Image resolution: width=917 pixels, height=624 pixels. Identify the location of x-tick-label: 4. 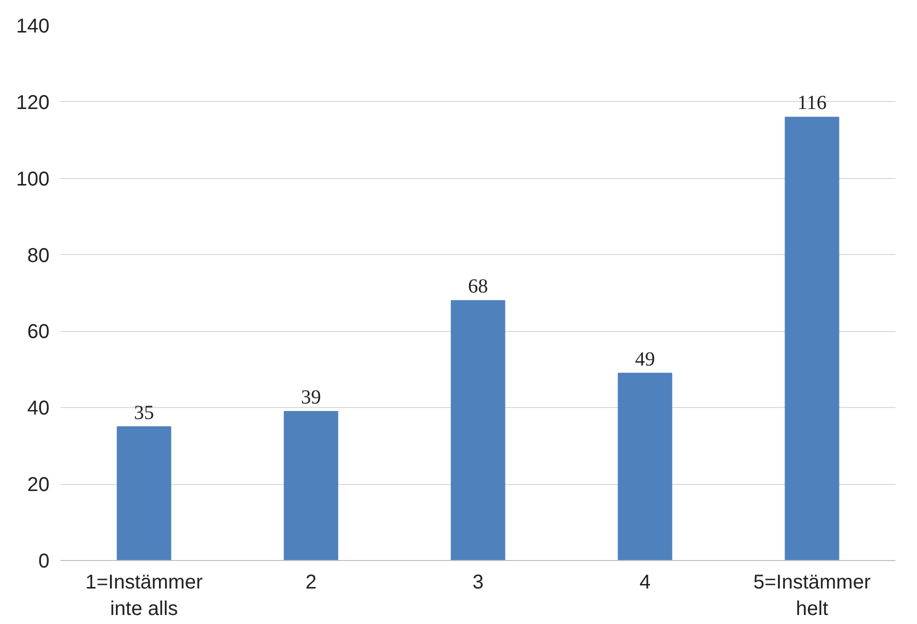
(645, 583).